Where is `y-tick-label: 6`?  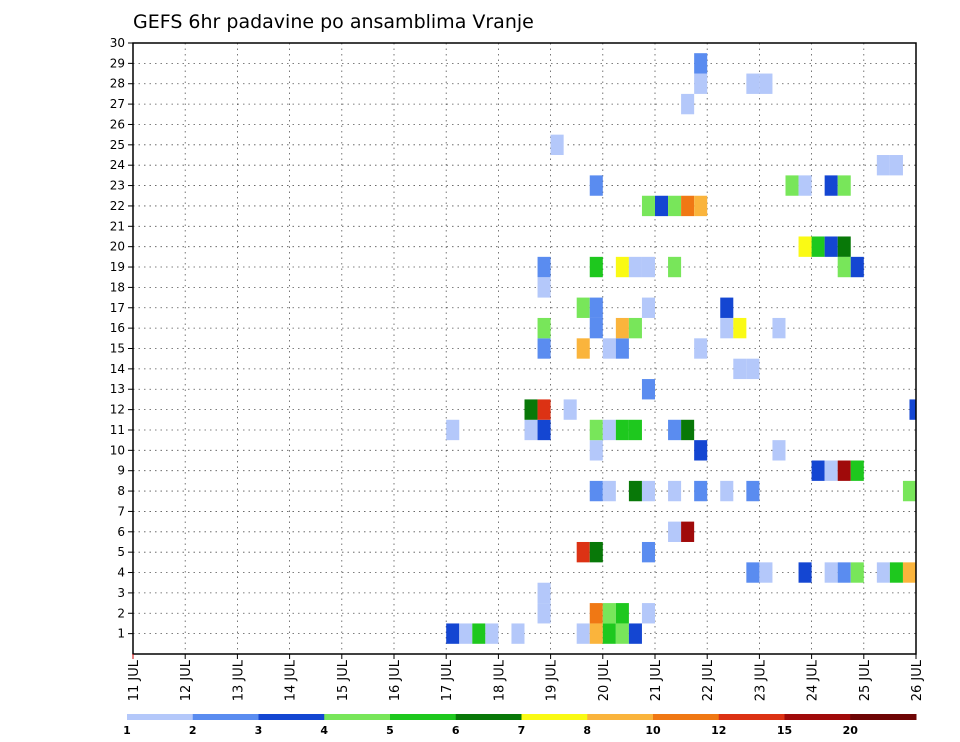
y-tick-label: 6 is located at coordinates (121, 532).